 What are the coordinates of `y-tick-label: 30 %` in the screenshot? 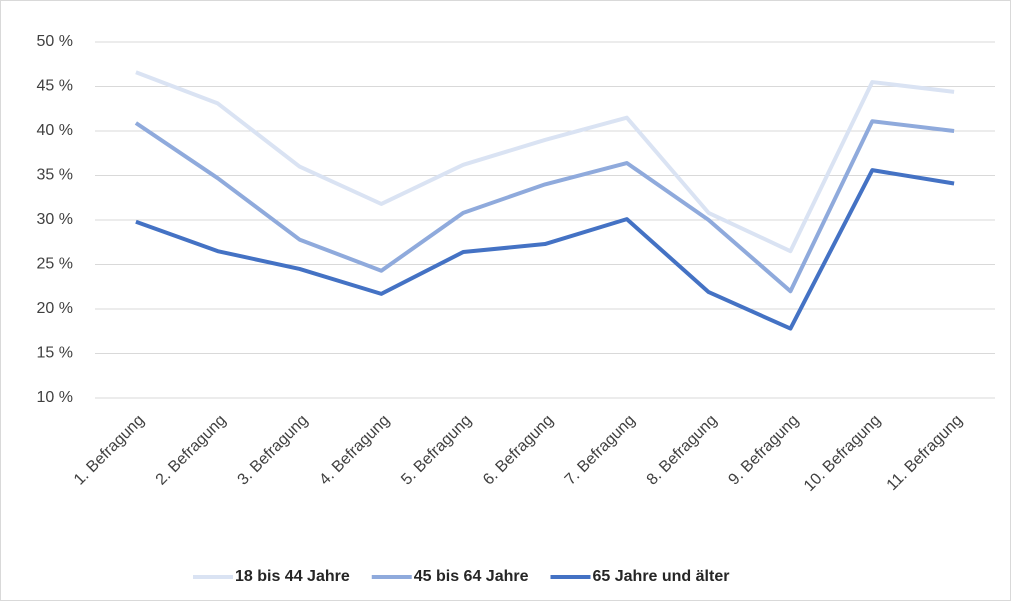 It's located at (55, 219).